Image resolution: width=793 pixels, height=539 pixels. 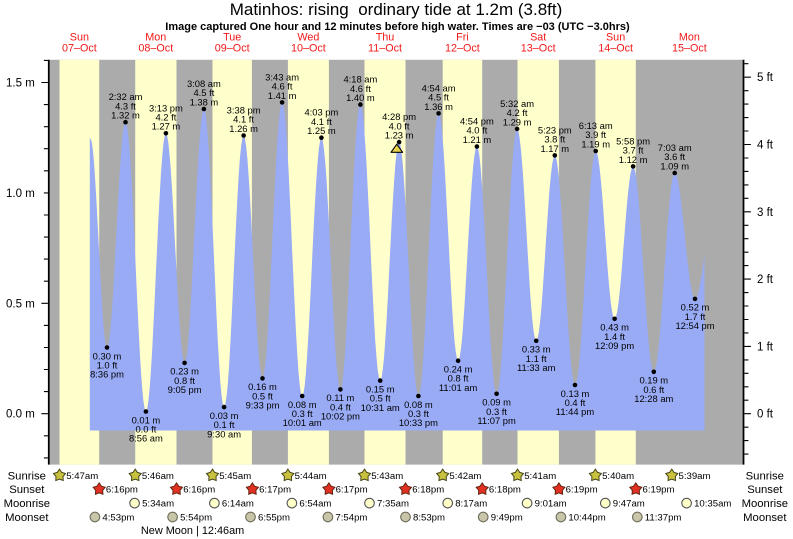 What do you see at coordinates (380, 388) in the screenshot?
I see `svg-text: 0.15 m` at bounding box center [380, 388].